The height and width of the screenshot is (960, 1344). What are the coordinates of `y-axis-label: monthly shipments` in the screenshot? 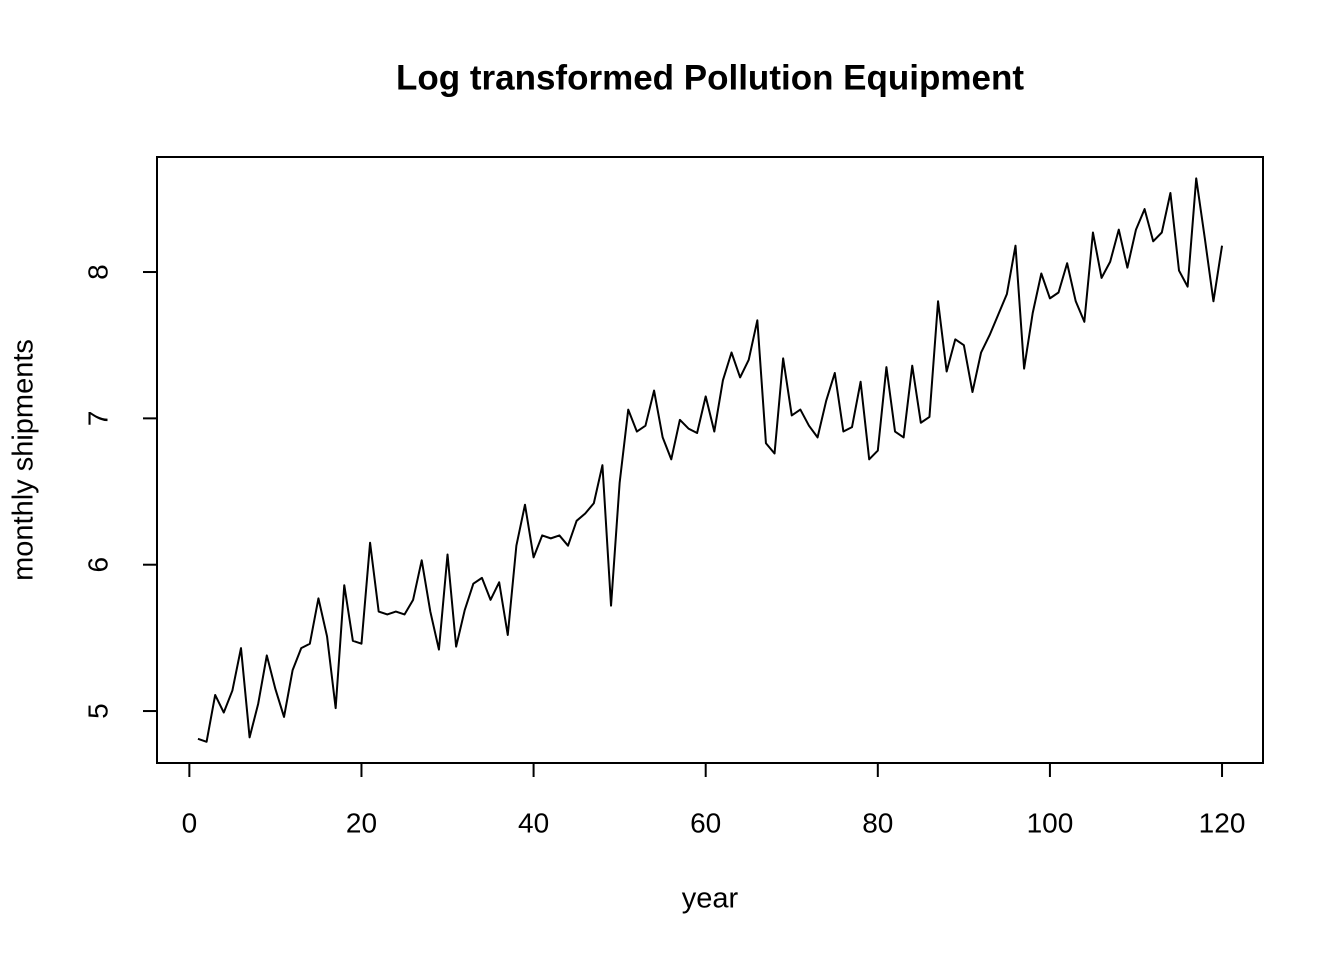 It's located at (24, 460).